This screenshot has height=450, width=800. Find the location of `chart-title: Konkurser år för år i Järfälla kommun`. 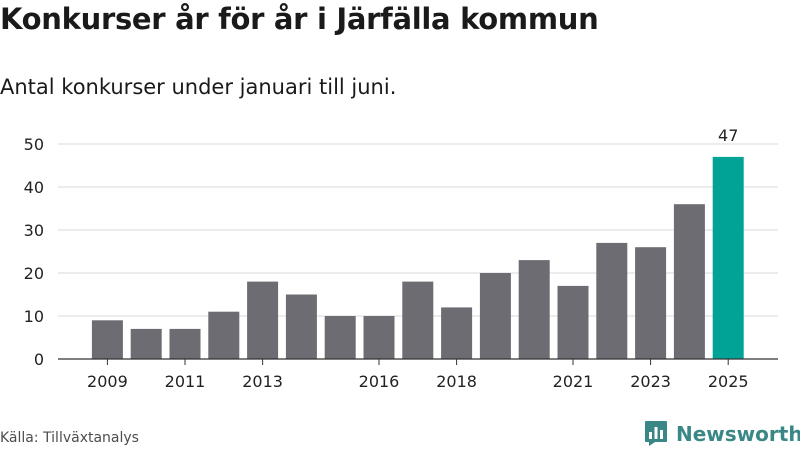

chart-title: Konkurser år för år i Järfälla kommun is located at coordinates (299, 19).